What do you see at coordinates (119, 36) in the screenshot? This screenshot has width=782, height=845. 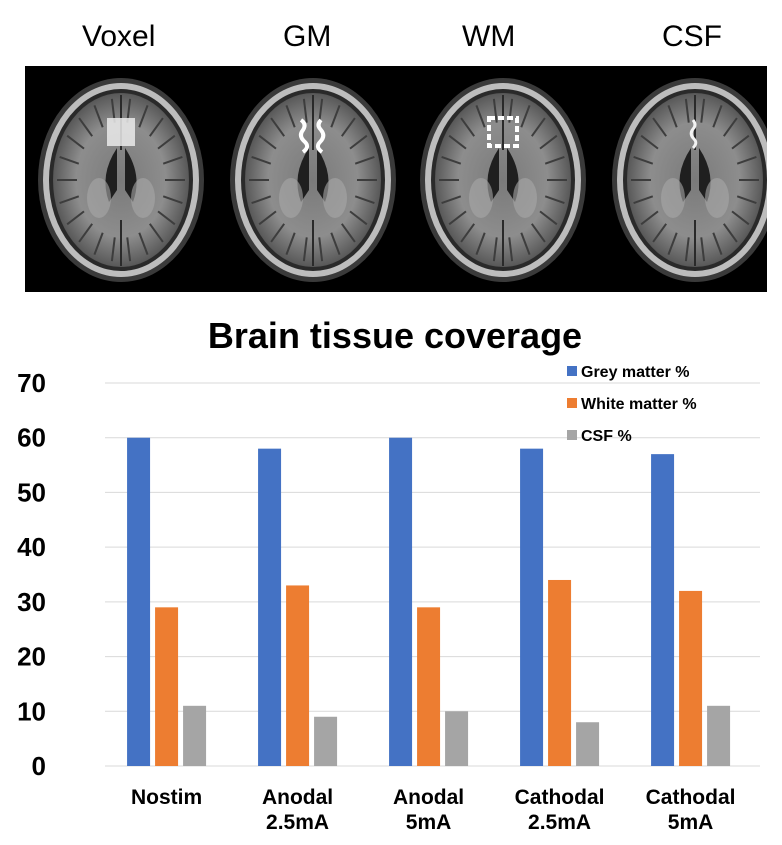 I see `panel-label-voxel: Voxel` at bounding box center [119, 36].